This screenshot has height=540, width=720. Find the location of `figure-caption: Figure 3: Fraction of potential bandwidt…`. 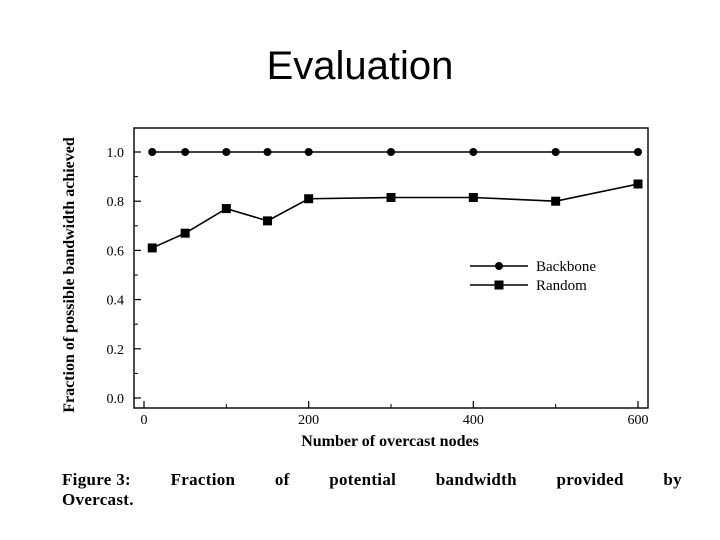

figure-caption: Figure 3: Fraction of potential bandwidt… is located at coordinates (372, 490).